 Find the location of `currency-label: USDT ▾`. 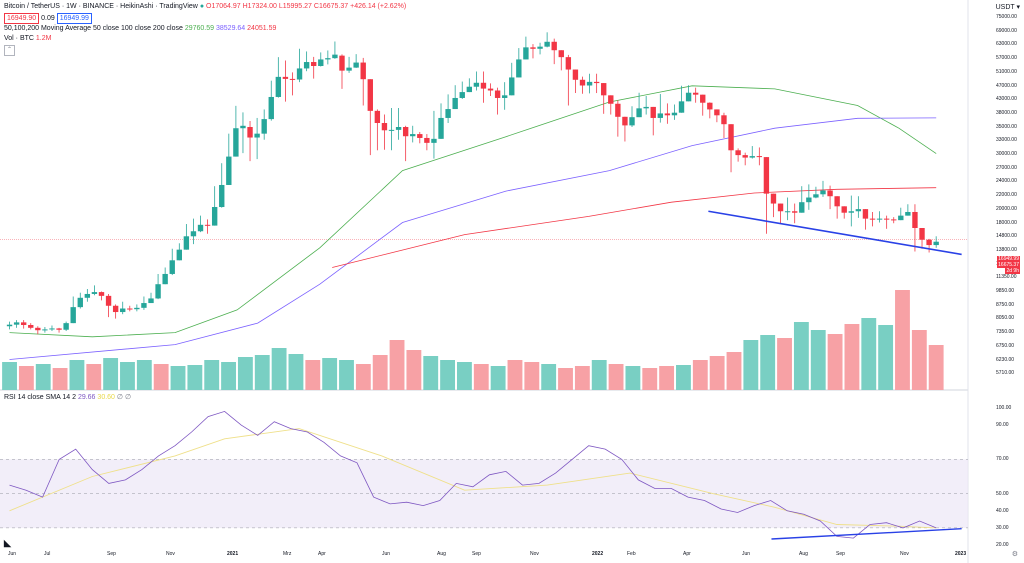

currency-label: USDT ▾ is located at coordinates (1008, 7).